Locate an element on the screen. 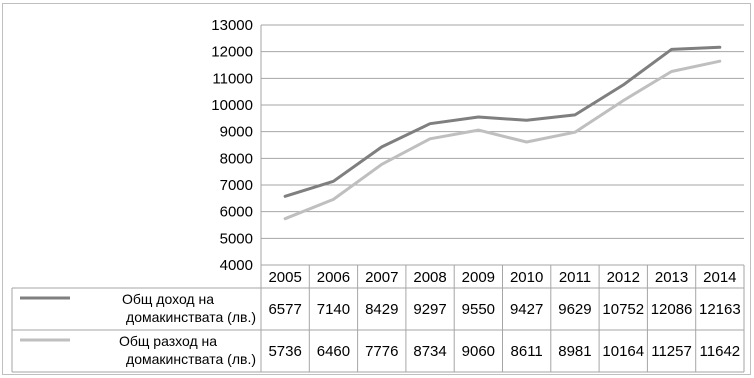  table-value-cell: 6577 is located at coordinates (284, 309).